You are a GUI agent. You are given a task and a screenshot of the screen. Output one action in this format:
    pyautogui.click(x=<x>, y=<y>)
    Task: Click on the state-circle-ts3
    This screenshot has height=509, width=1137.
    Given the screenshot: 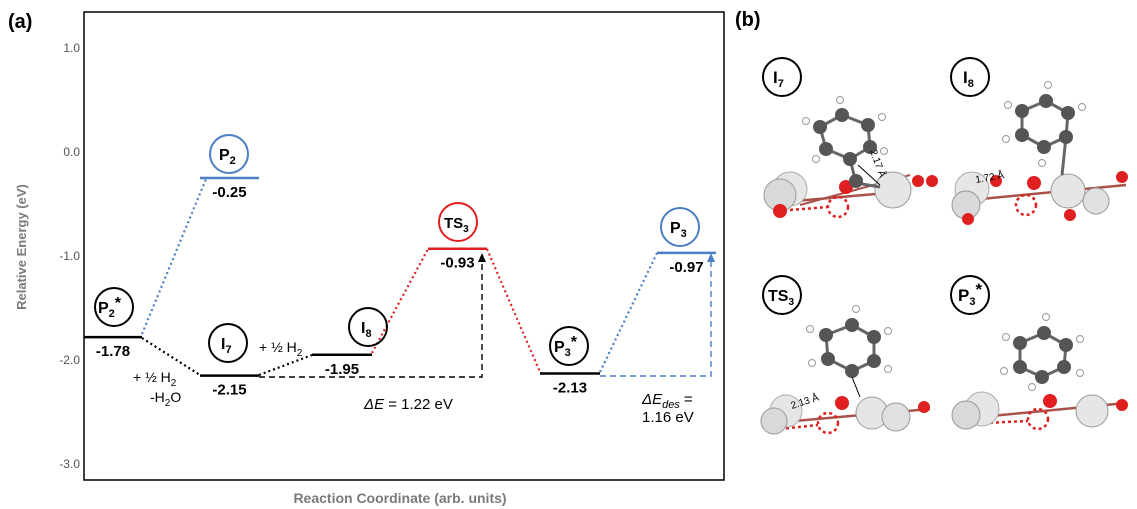 What is the action you would take?
    pyautogui.click(x=458, y=222)
    